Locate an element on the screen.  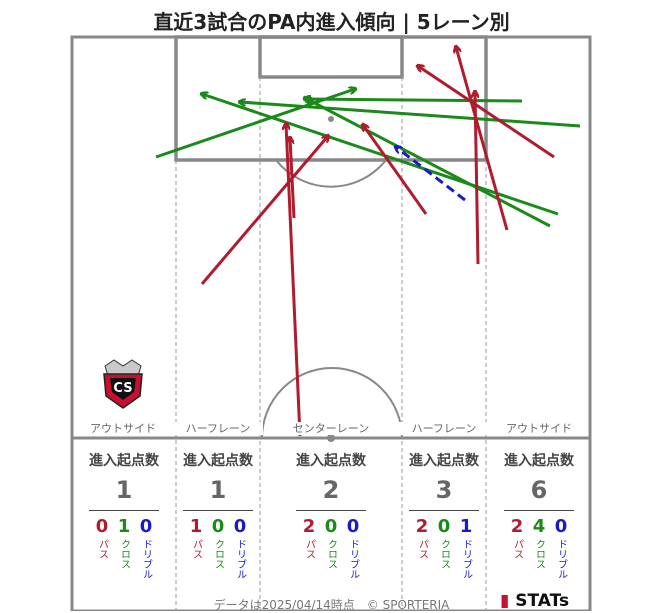
stat-cross: 1 is located at coordinates (124, 526).